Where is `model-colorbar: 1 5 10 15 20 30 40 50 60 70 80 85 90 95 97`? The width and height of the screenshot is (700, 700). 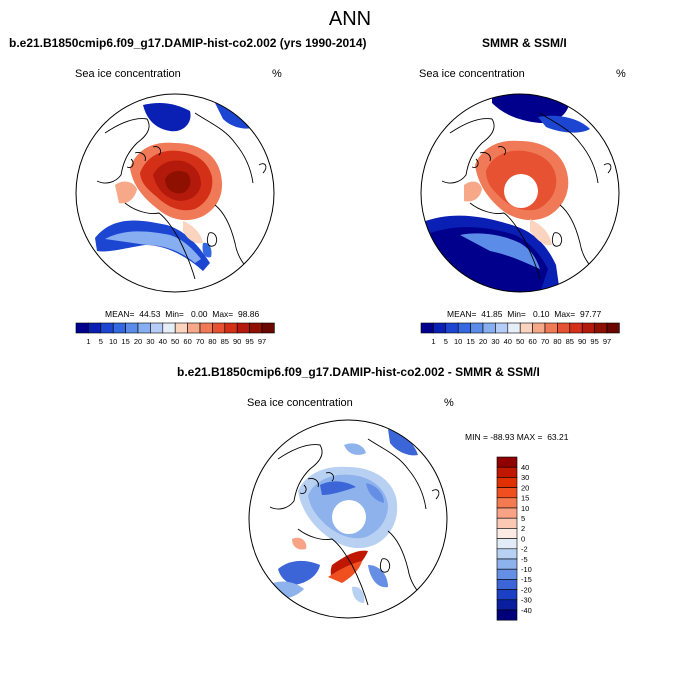 model-colorbar: 1 5 10 15 20 30 40 50 60 70 80 85 90 95 97 is located at coordinates (175, 334).